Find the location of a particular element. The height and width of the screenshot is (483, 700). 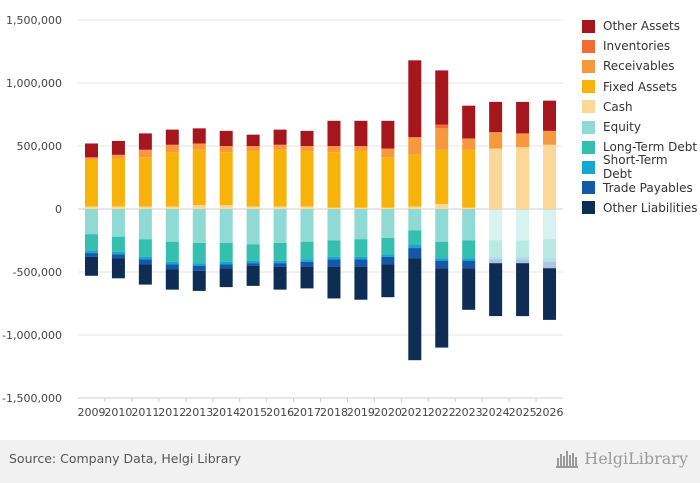

bar-long-term-debt-2019 is located at coordinates (361, 248).